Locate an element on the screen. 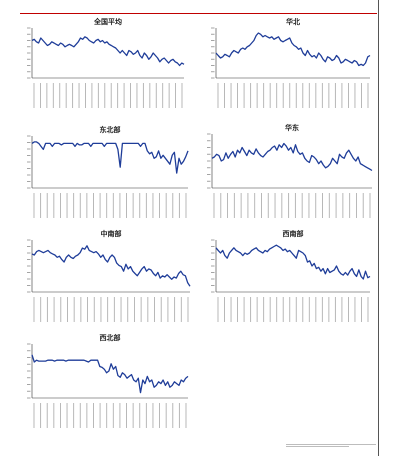 The width and height of the screenshot is (400, 456). chart-title: 西北部 is located at coordinates (110, 337).